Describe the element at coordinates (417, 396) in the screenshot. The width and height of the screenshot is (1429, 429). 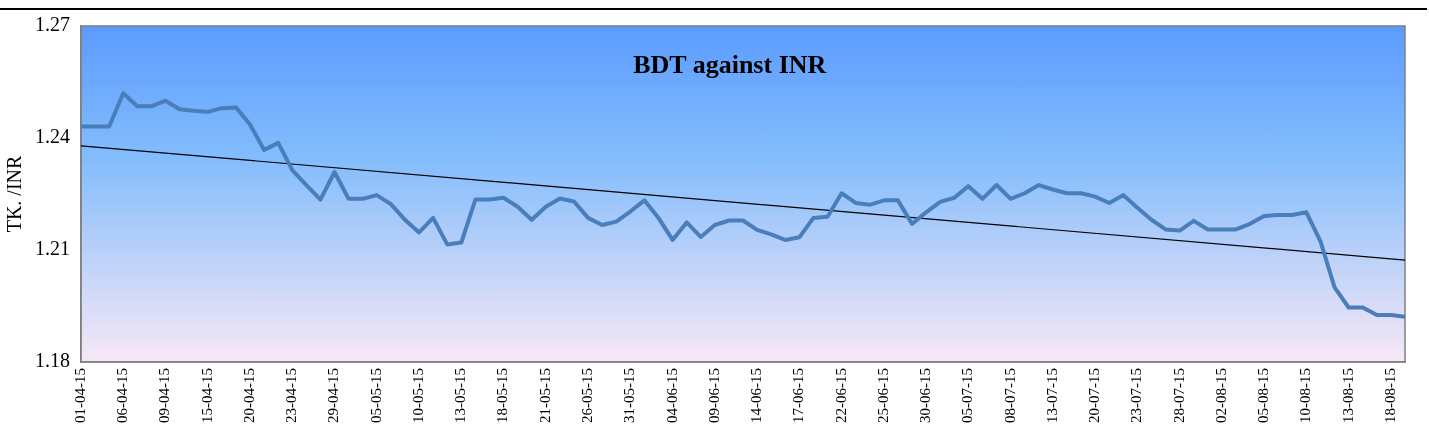
I see `x-tick-label: 10-05-15` at that location.